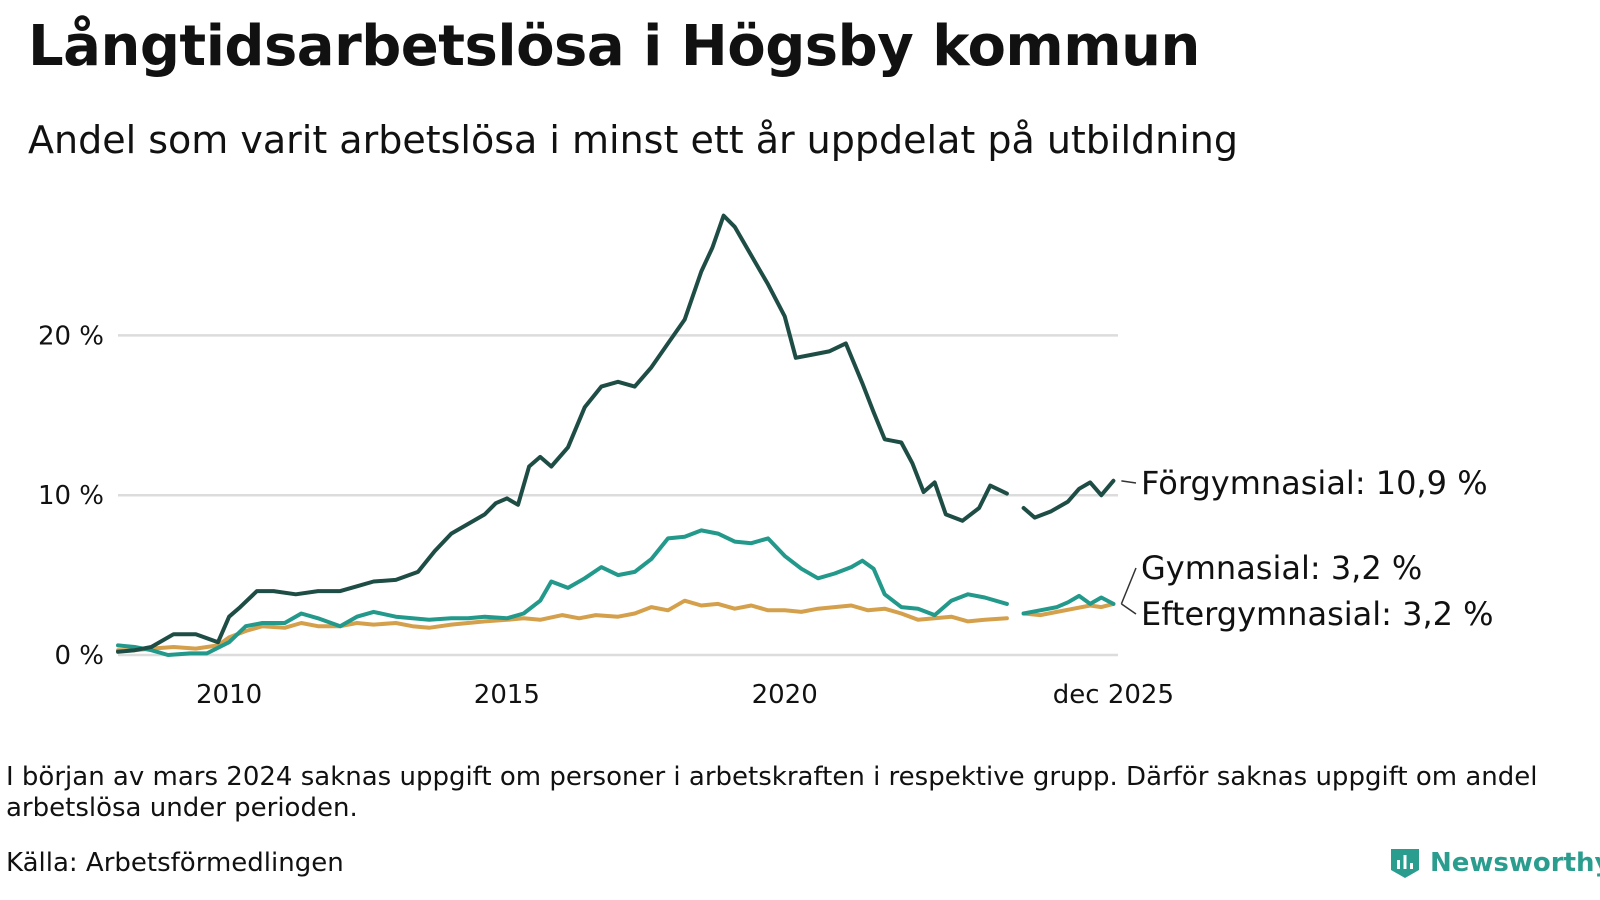 Image resolution: width=1600 pixels, height=900 pixels. Describe the element at coordinates (507, 695) in the screenshot. I see `x-tick-label: 2015` at that location.